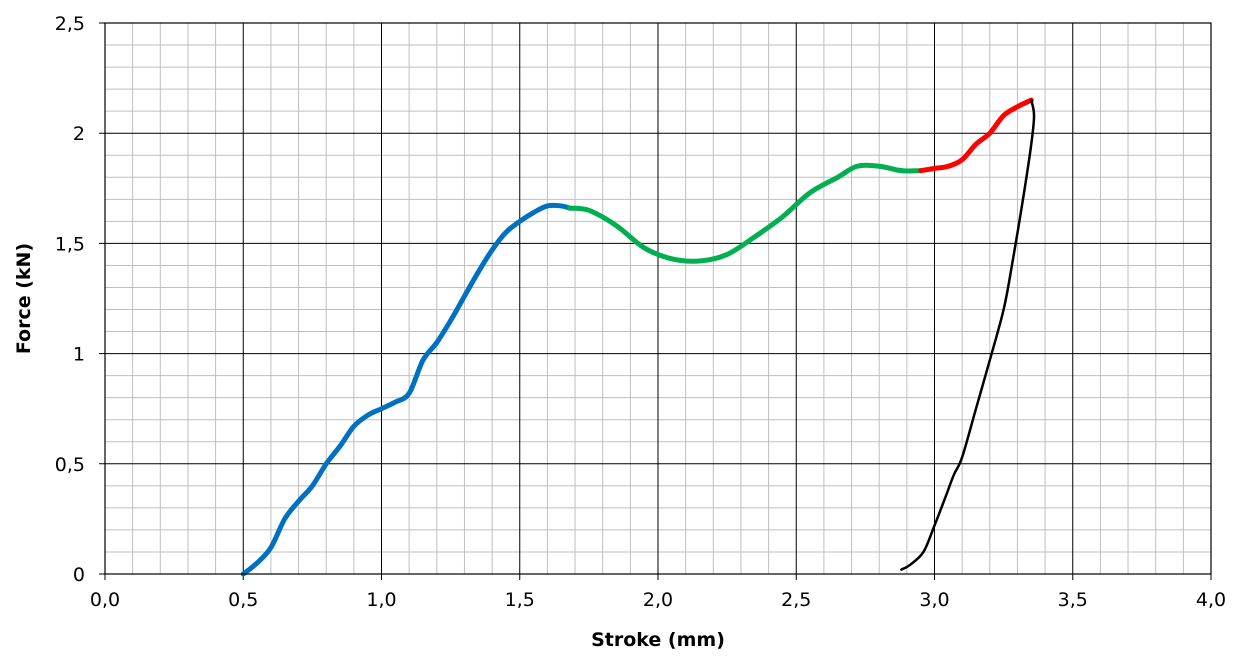 The width and height of the screenshot is (1241, 656). What do you see at coordinates (70, 244) in the screenshot?
I see `y-tick-label: 1,5` at bounding box center [70, 244].